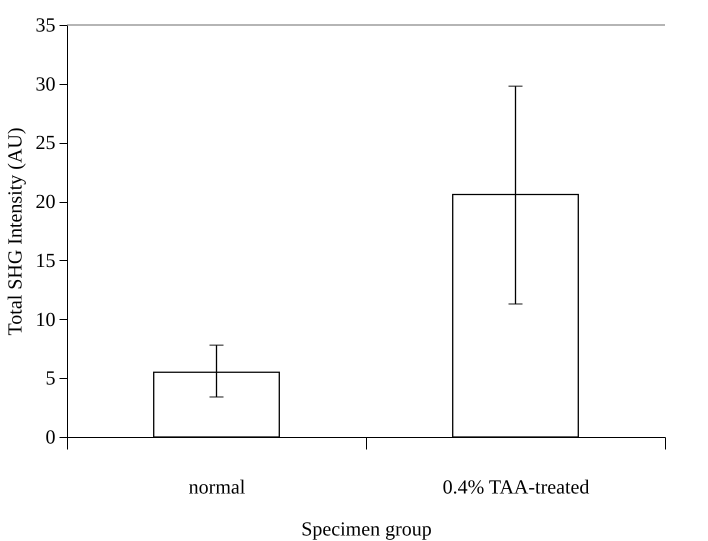 The height and width of the screenshot is (541, 708). What do you see at coordinates (46, 143) in the screenshot?
I see `y-tick-label: 25` at bounding box center [46, 143].